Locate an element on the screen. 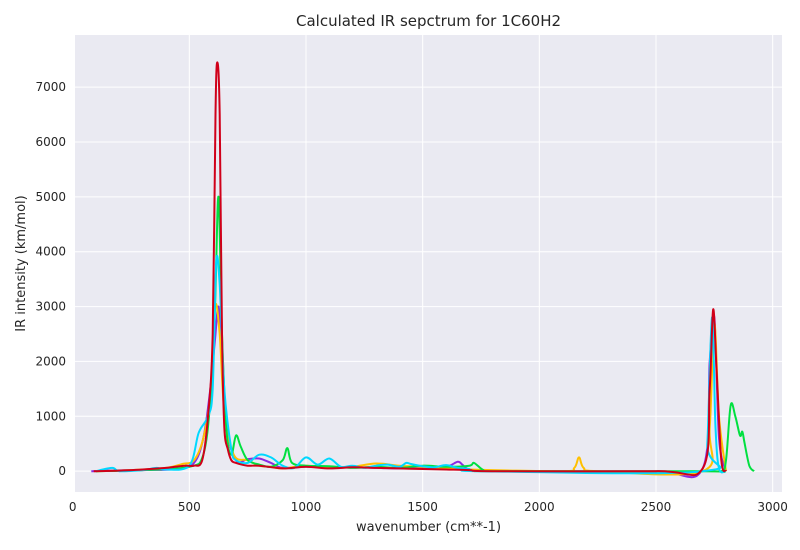 The image size is (800, 550). x-tick-label: 1000 is located at coordinates (306, 507).